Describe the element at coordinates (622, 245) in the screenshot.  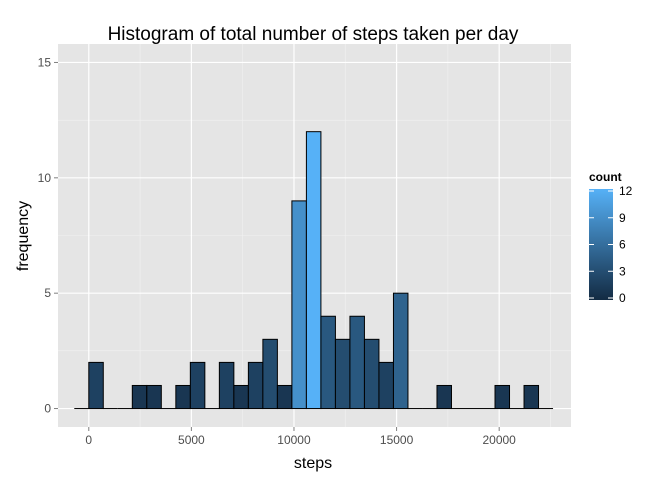
I see `legend-tick-label: 6` at that location.